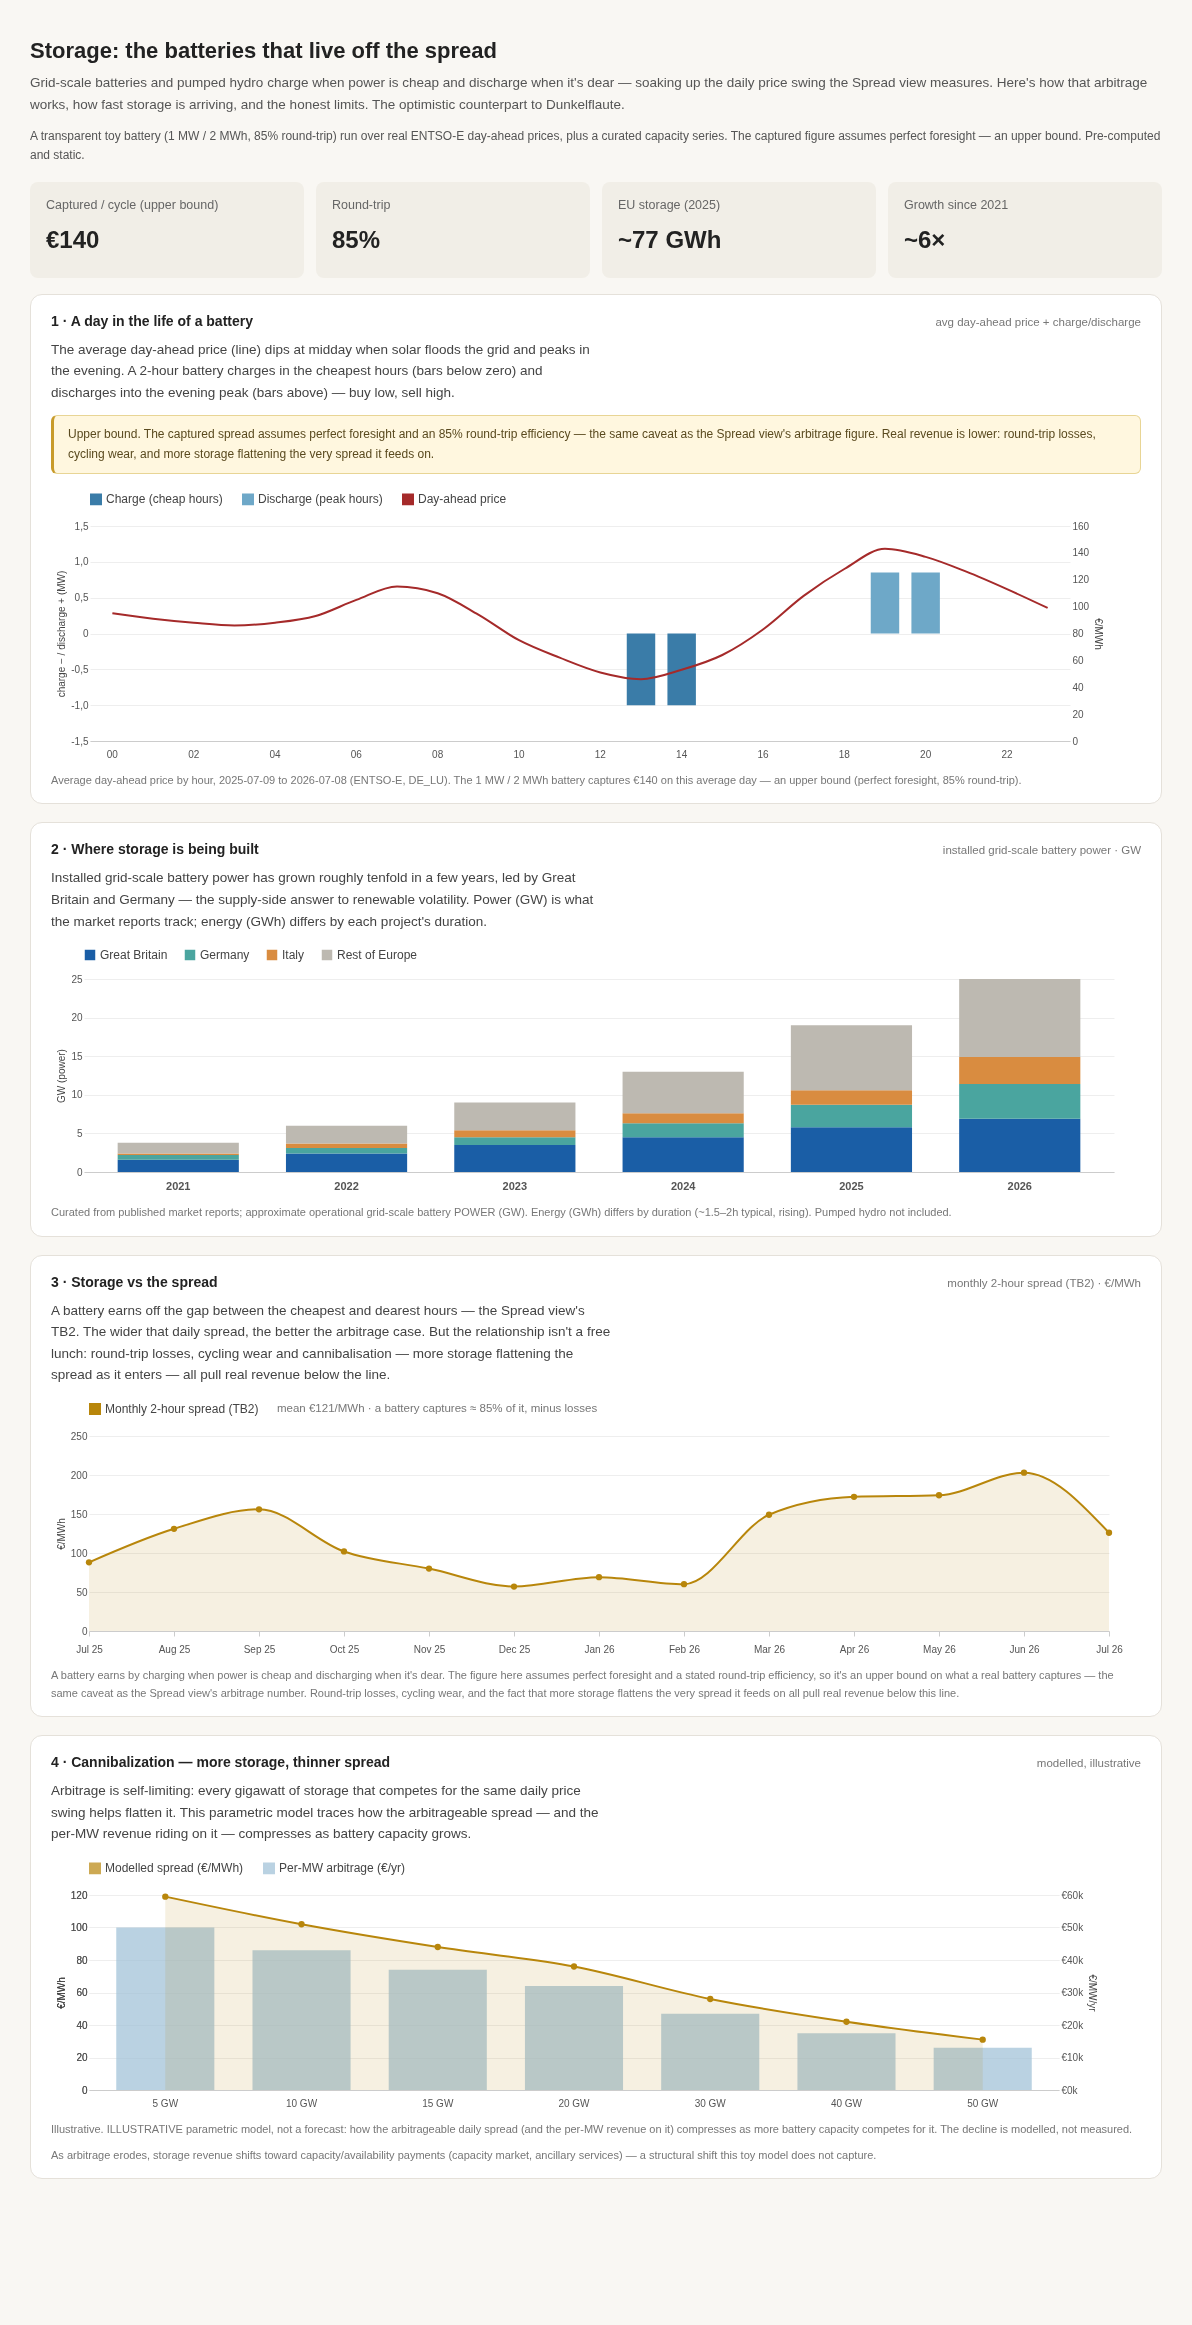  Describe the element at coordinates (112, 754) in the screenshot. I see `x-tick-label: 00` at that location.